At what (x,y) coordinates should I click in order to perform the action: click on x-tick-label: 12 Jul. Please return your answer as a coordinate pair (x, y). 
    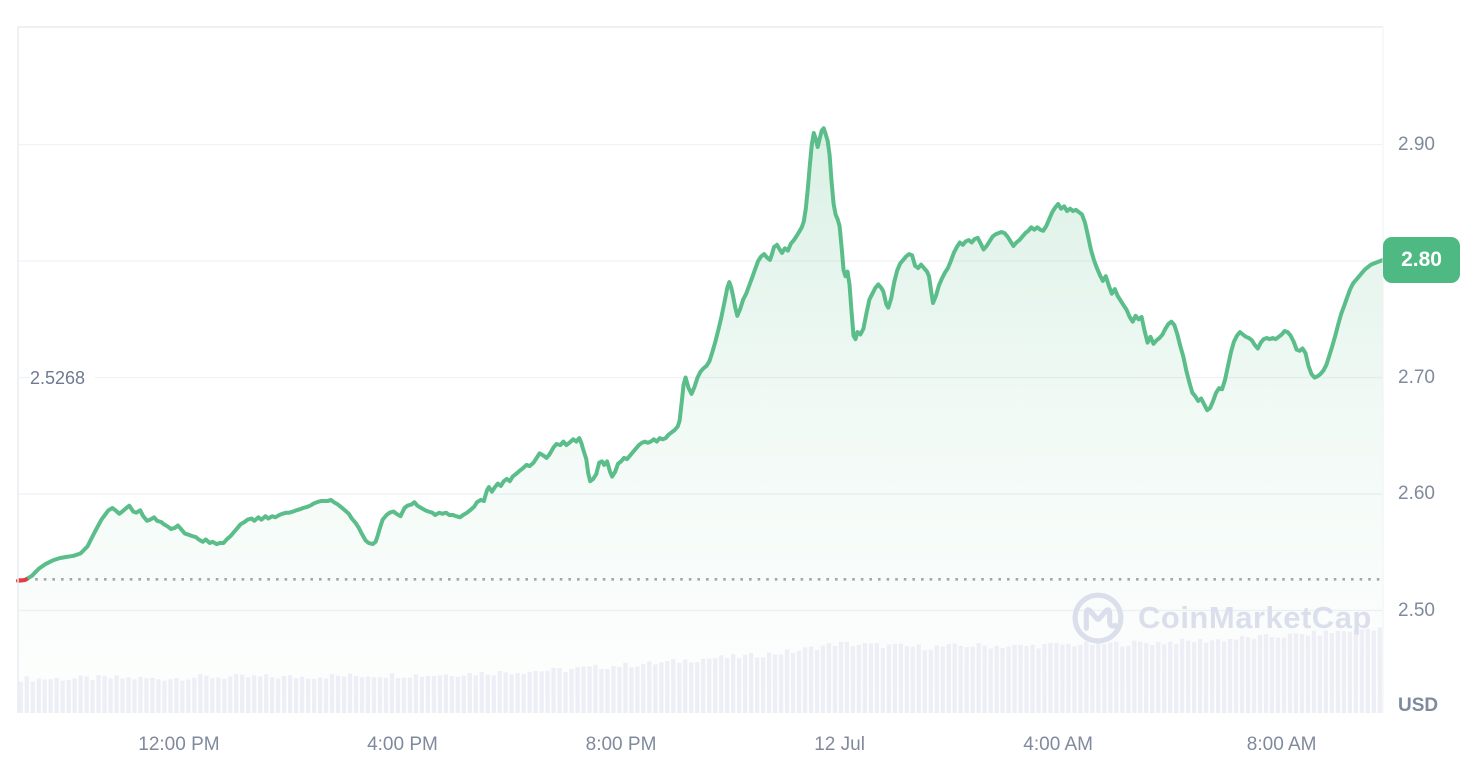
    Looking at the image, I should click on (839, 744).